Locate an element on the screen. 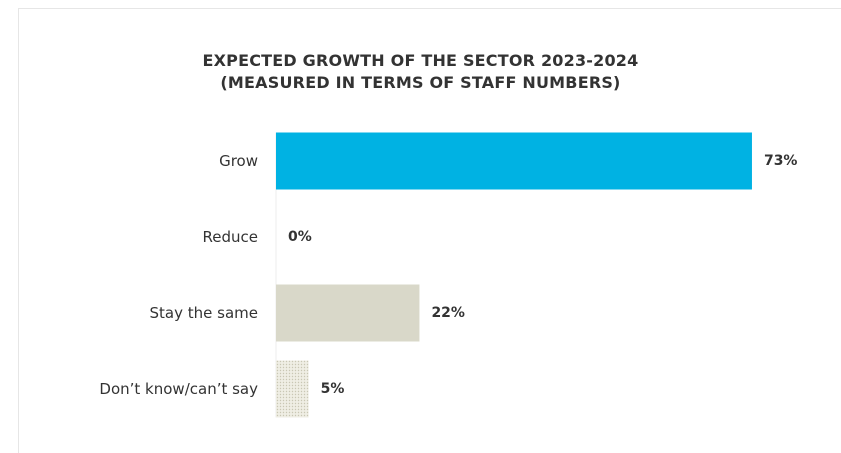 This screenshot has width=841, height=453. value-label-3: 5% is located at coordinates (333, 389).